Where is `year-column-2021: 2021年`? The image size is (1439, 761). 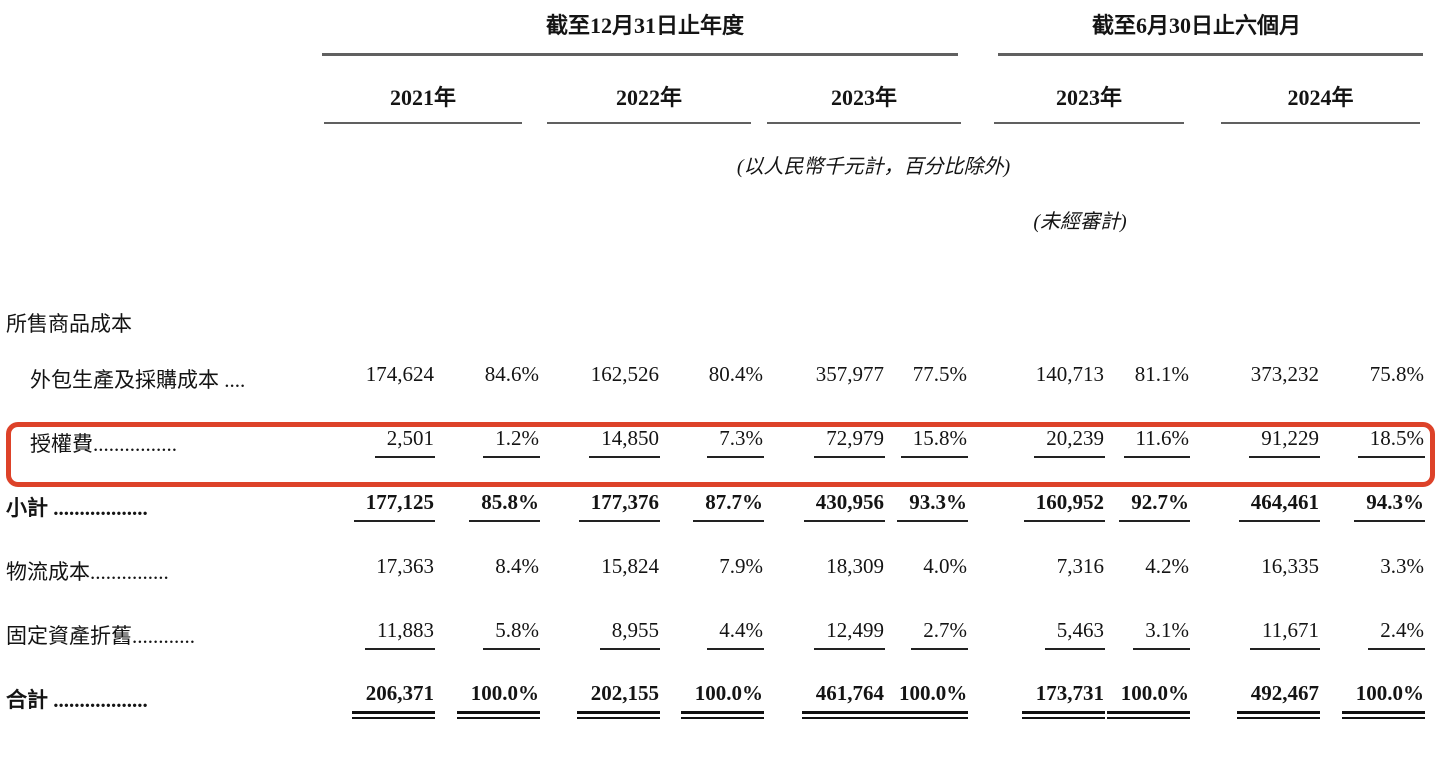
year-column-2021: 2021年 is located at coordinates (431, 90).